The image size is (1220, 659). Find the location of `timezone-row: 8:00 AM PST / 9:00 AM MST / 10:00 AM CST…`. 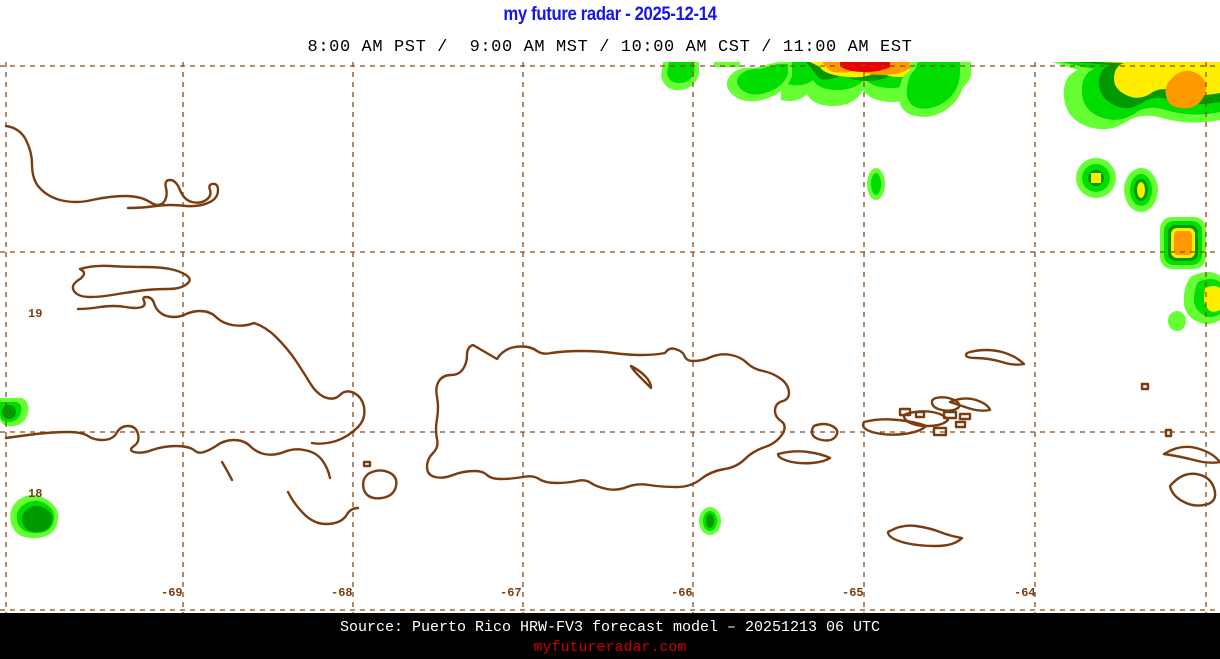

timezone-row: 8:00 AM PST / 9:00 AM MST / 10:00 AM CST… is located at coordinates (610, 47).